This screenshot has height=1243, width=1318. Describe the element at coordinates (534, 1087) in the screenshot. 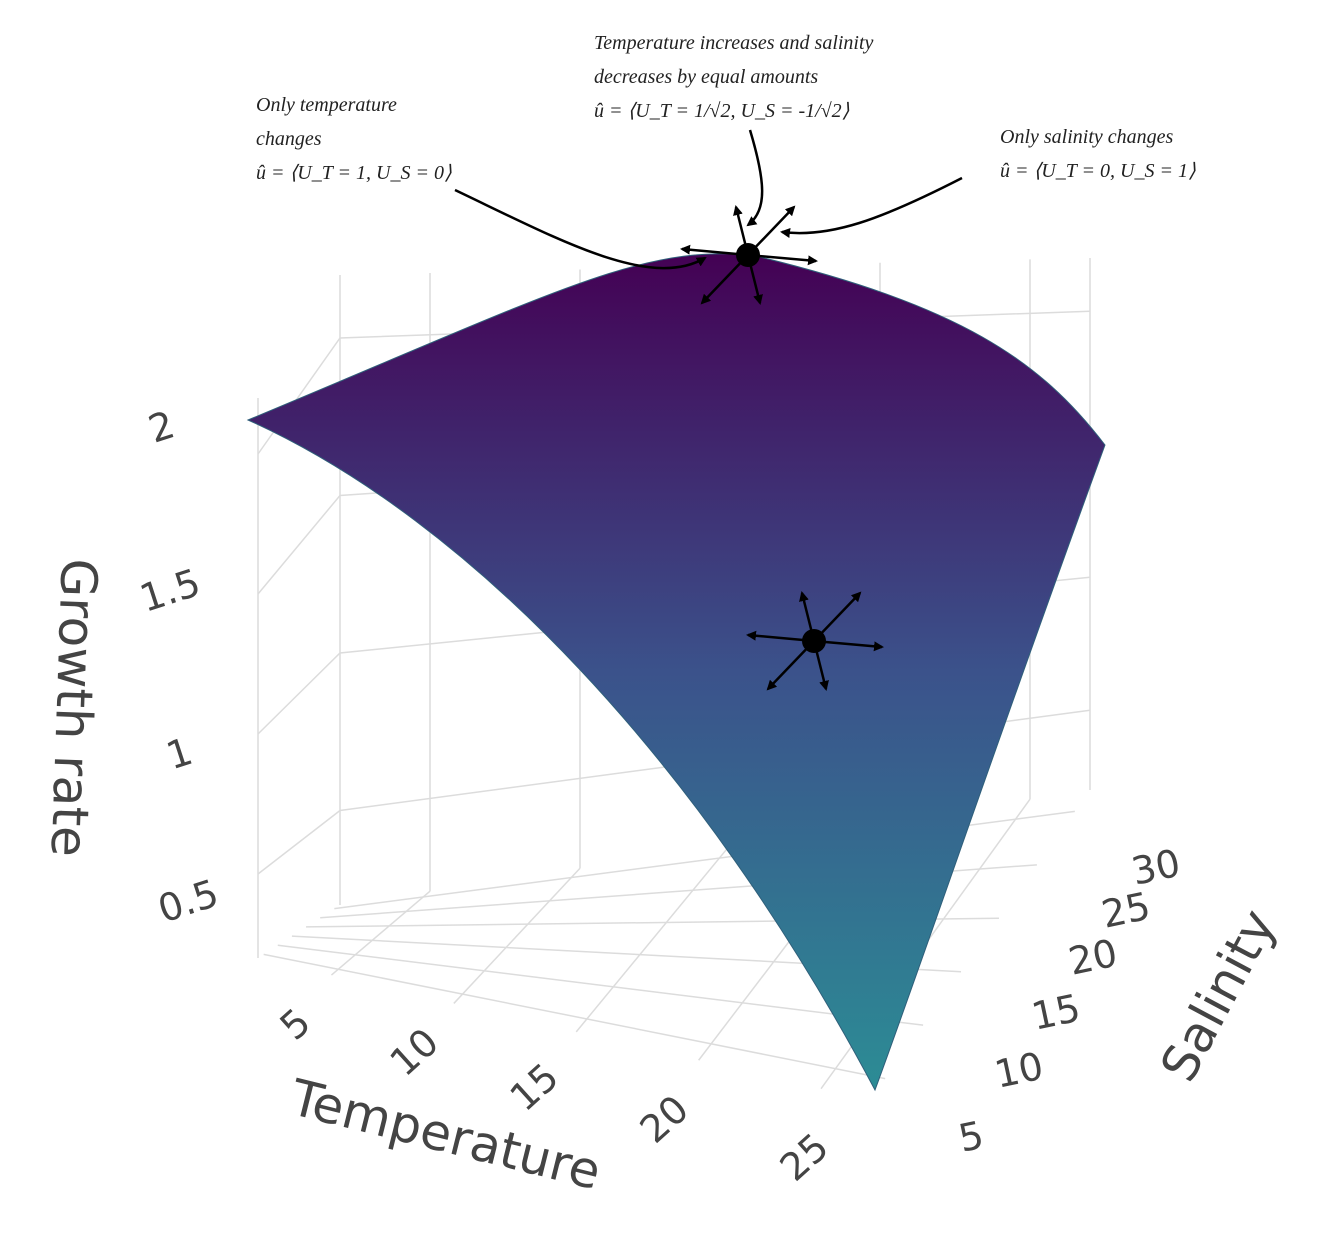

I see `x-tick-label: 15` at that location.